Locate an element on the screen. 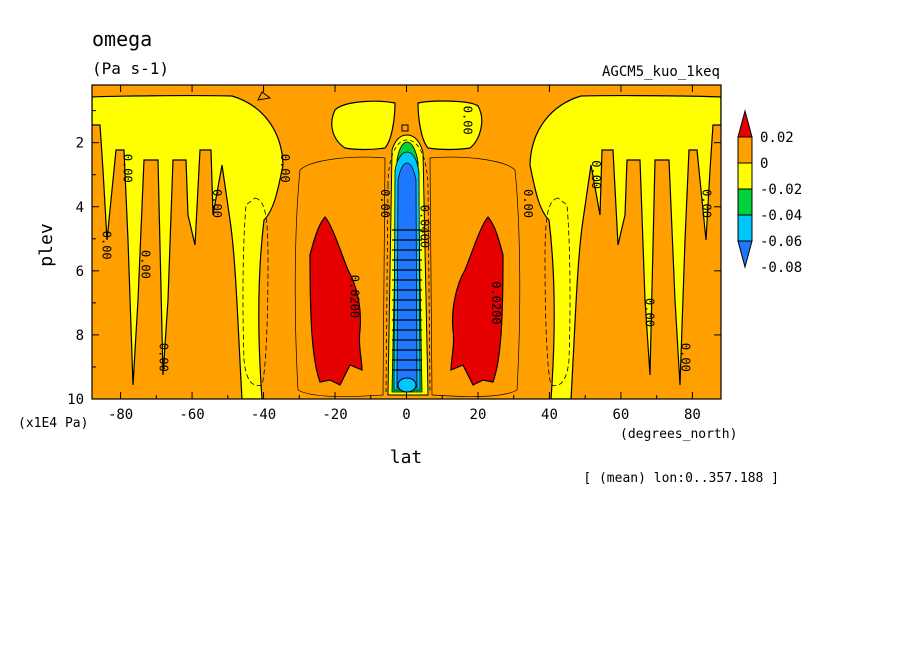 Image resolution: width=904 pixels, height=654 pixels. y-tick-label: 4 is located at coordinates (80, 208).